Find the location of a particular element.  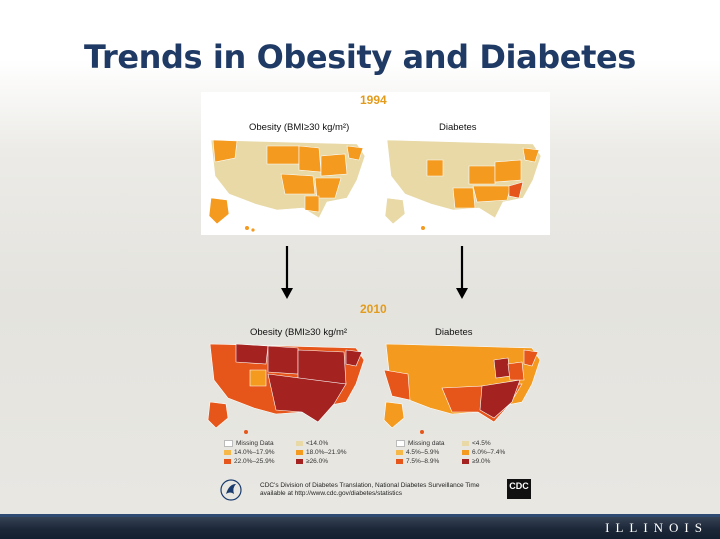

legend-item: <4.5% is located at coordinates (476, 444).